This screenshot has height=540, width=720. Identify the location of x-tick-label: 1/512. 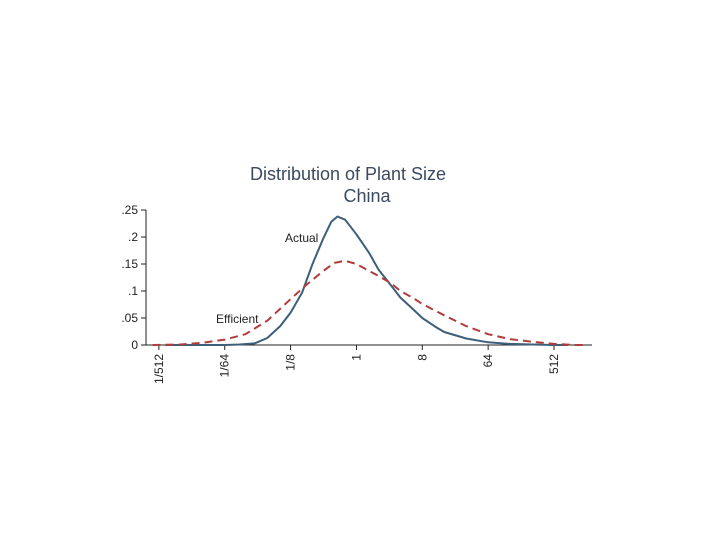
(159, 369).